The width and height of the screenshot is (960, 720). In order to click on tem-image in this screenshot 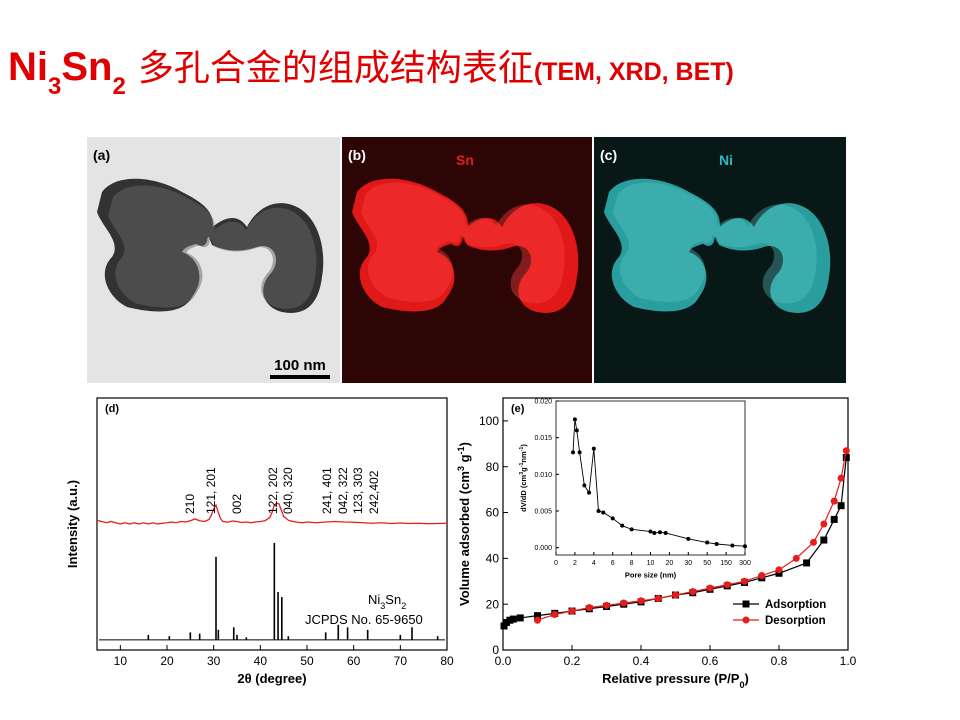, I will do `click(213, 260)`.